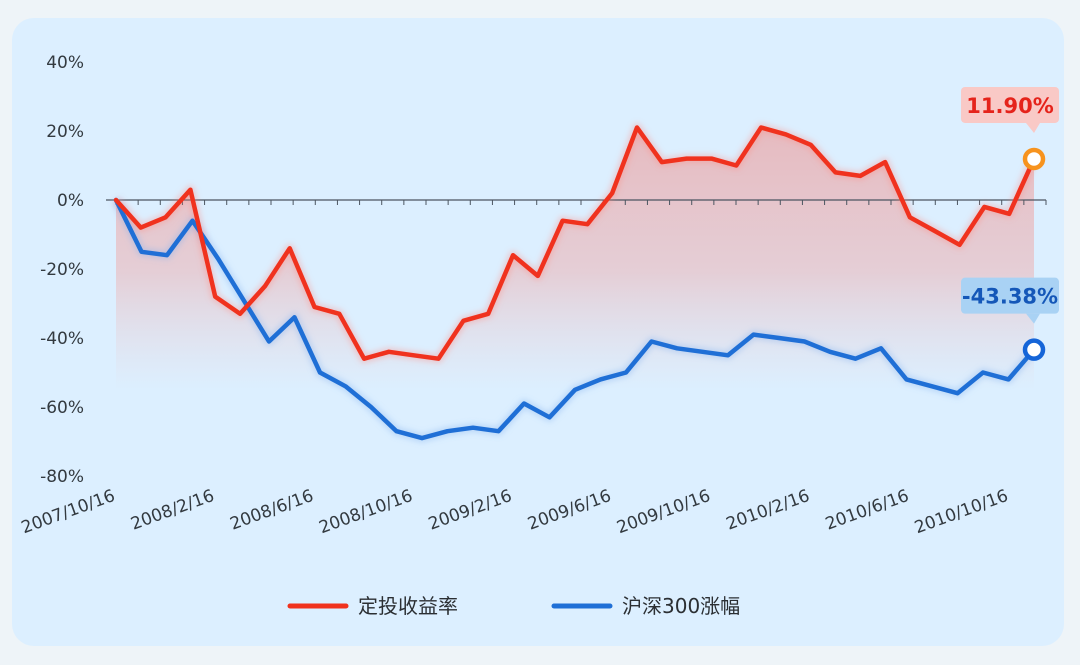 This screenshot has height=665, width=1080. What do you see at coordinates (408, 606) in the screenshot?
I see `legend-label-dingtou: 定投收益率` at bounding box center [408, 606].